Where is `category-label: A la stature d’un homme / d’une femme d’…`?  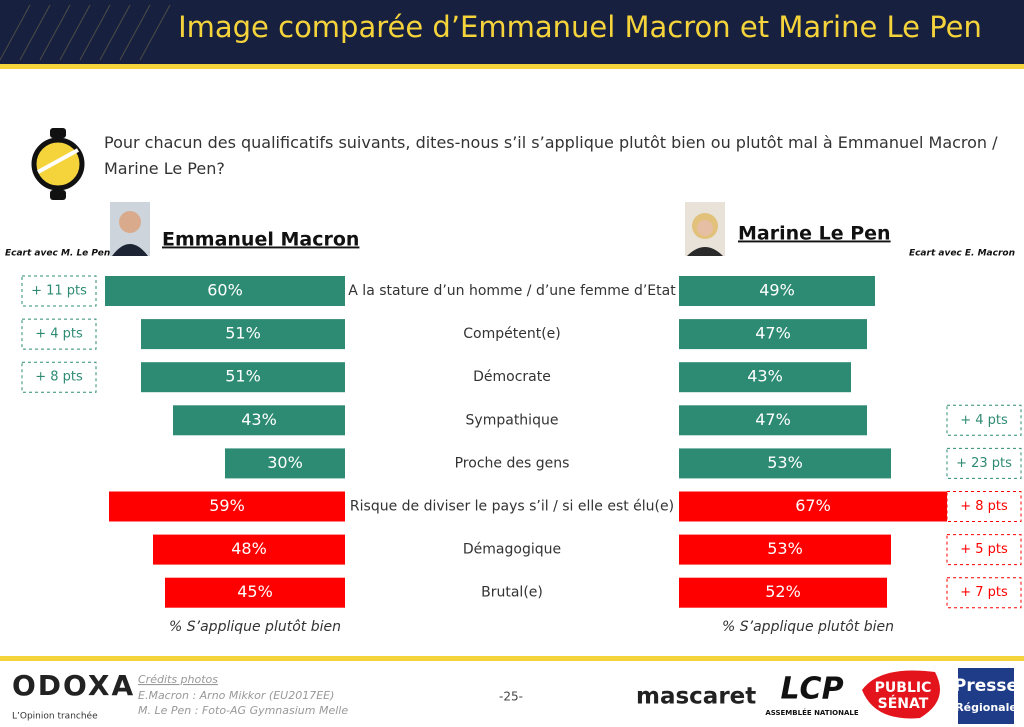
category-label: A la stature d’un homme / d’une femme d’… is located at coordinates (512, 291).